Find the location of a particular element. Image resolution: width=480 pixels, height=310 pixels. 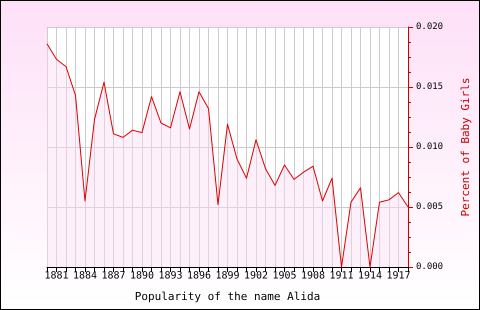

x-axis-title: Popularity of the name Alida is located at coordinates (227, 296).